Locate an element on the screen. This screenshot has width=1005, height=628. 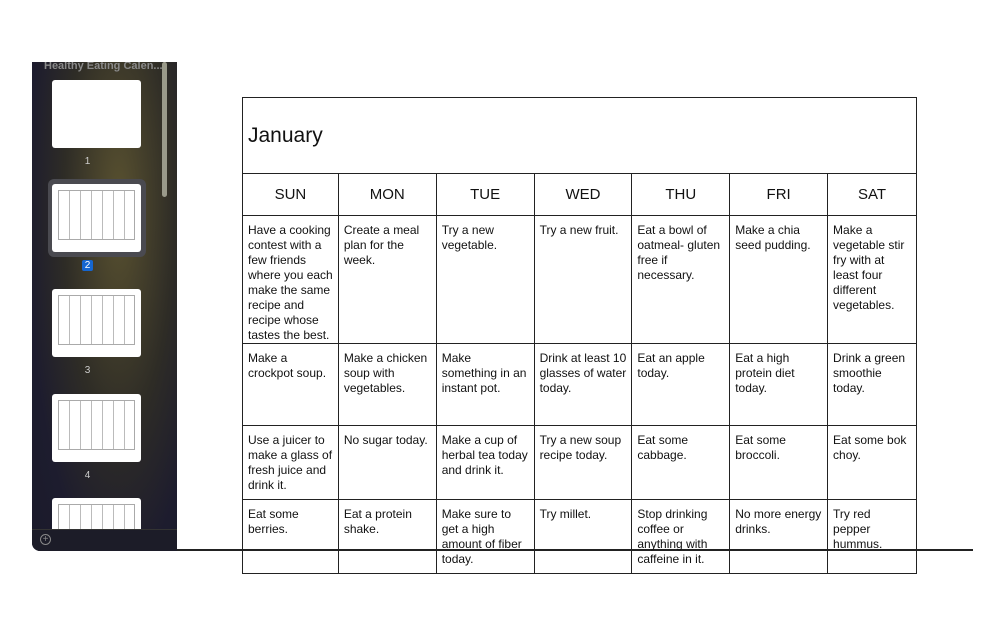
day-cell: Eat some berries. is located at coordinates (290, 536).